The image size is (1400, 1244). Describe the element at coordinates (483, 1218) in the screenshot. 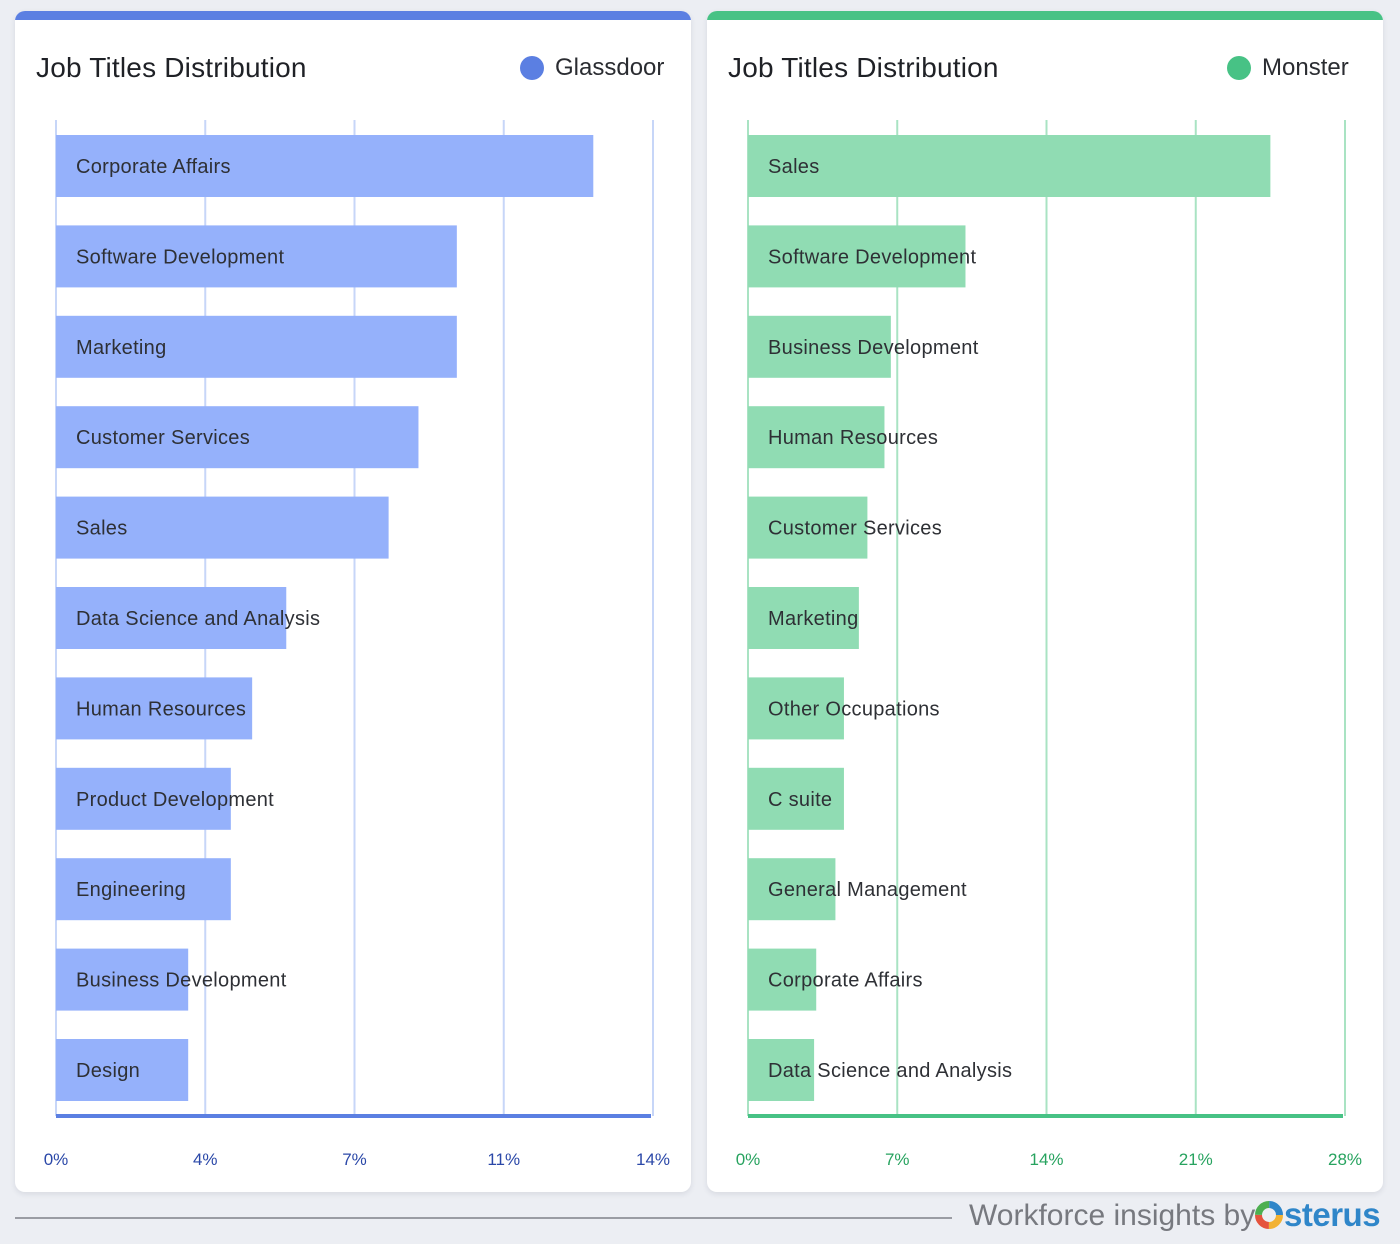

I see `footer-divider` at that location.